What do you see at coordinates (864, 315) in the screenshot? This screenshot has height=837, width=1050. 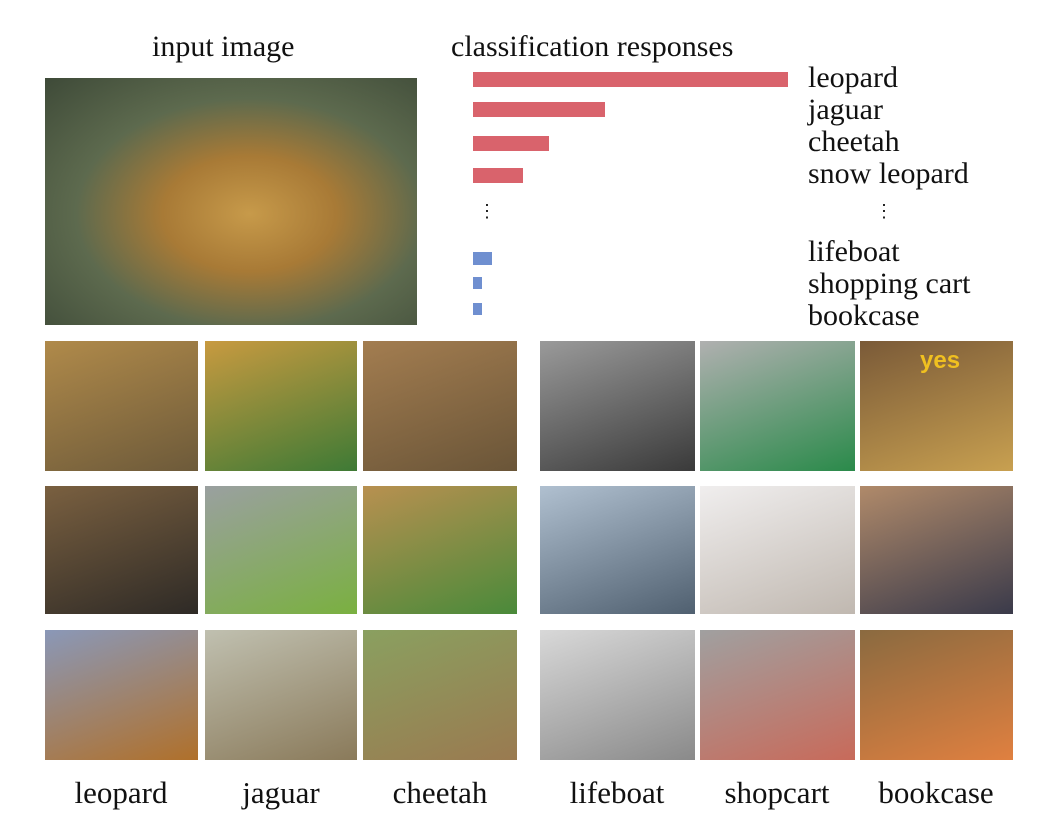 I see `class-label-bookcase: bookcase` at bounding box center [864, 315].